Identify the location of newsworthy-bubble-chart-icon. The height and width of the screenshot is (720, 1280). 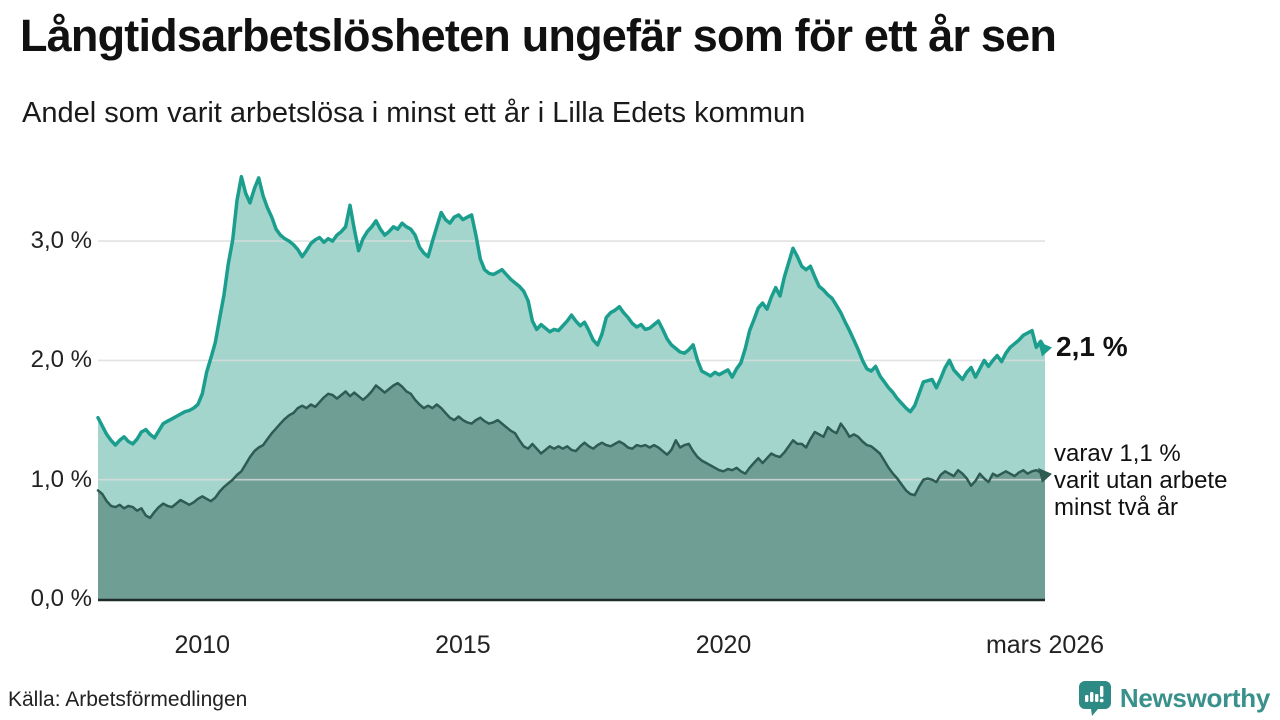
(1094, 698).